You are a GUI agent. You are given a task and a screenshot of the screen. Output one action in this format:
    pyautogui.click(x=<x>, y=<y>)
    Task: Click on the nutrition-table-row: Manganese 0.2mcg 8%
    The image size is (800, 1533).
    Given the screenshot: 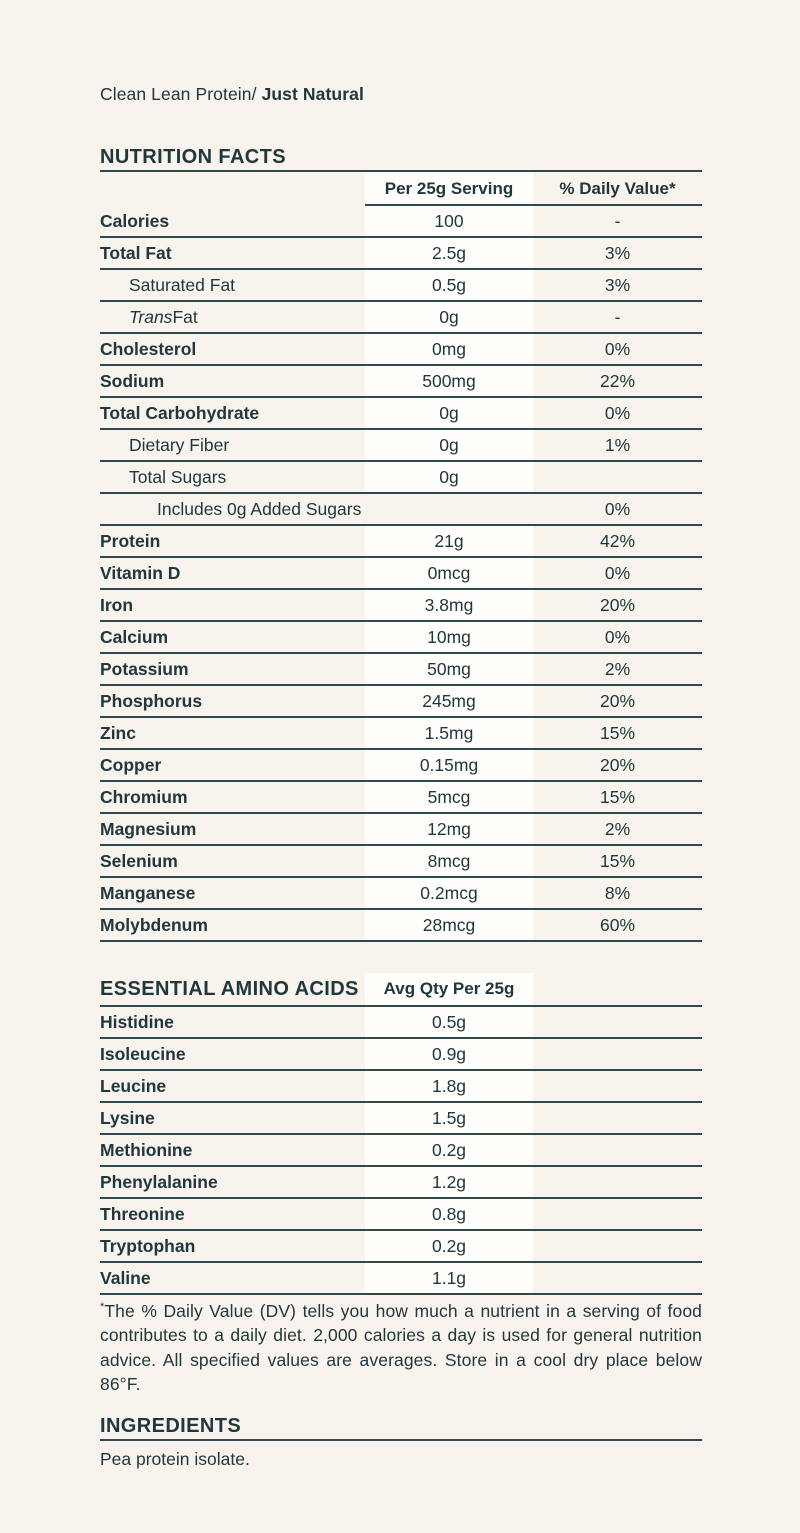 What is the action you would take?
    pyautogui.click(x=401, y=894)
    